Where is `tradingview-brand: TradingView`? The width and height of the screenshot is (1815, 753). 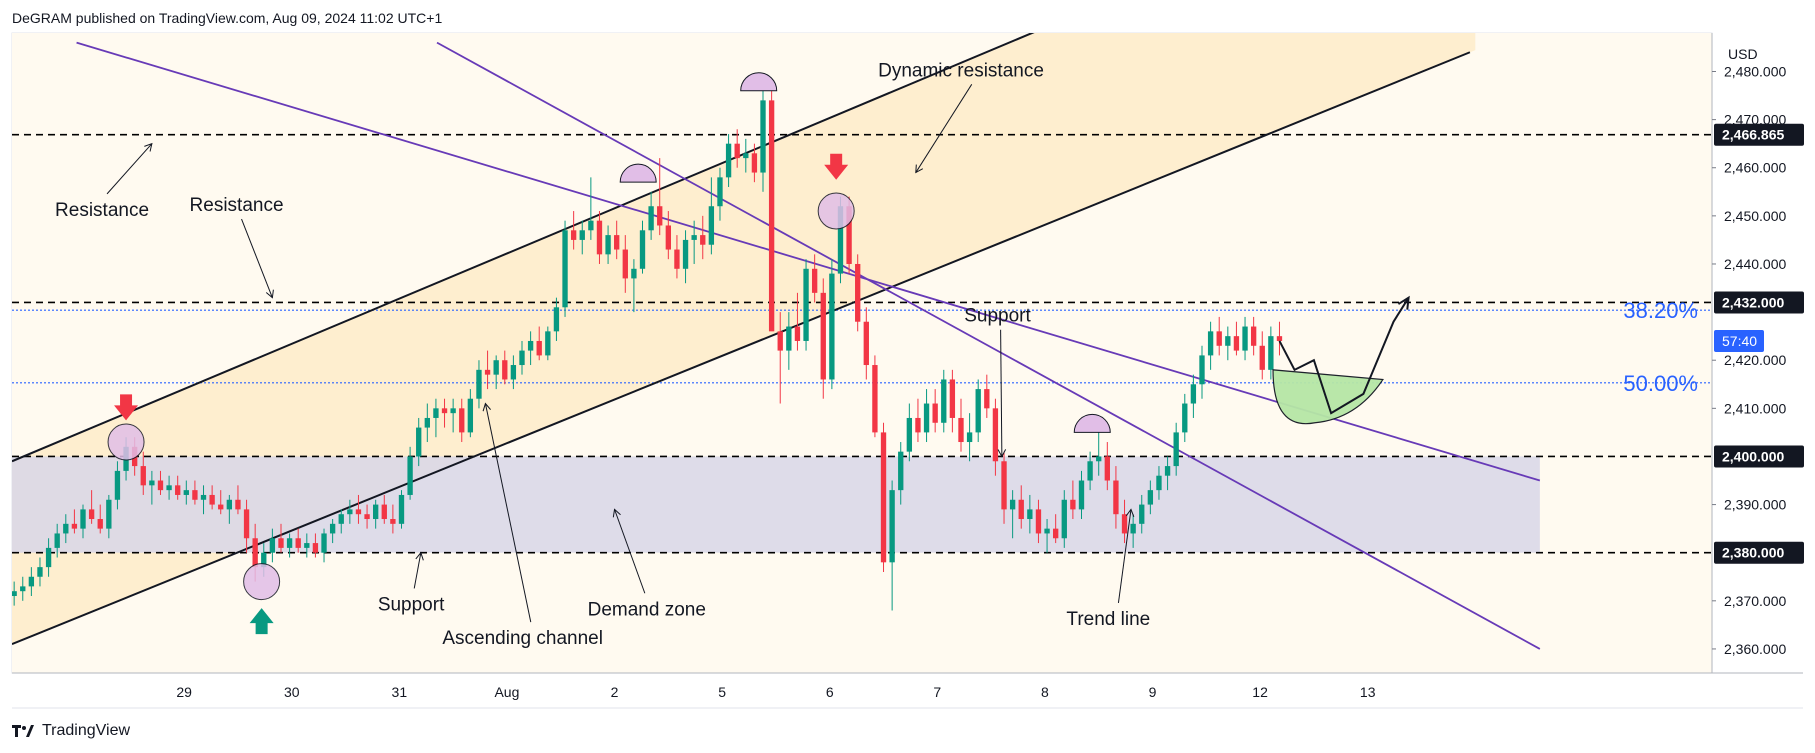
tradingview-brand: TradingView is located at coordinates (71, 731).